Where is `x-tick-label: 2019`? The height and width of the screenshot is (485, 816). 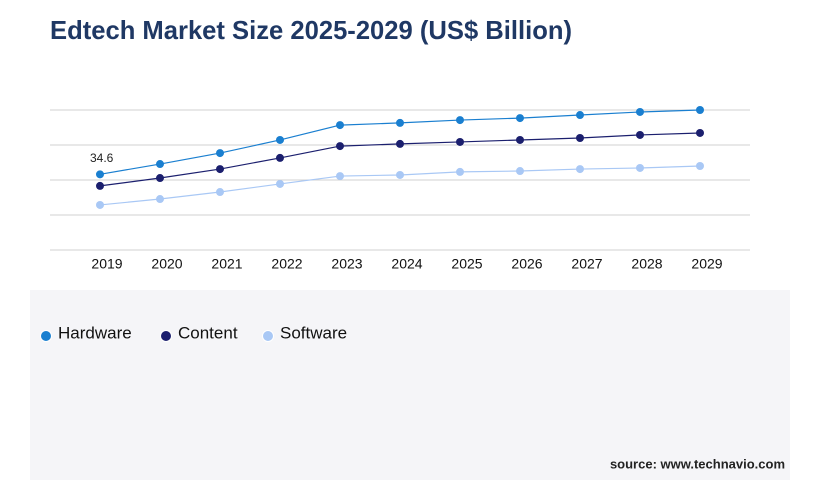 x-tick-label: 2019 is located at coordinates (106, 264).